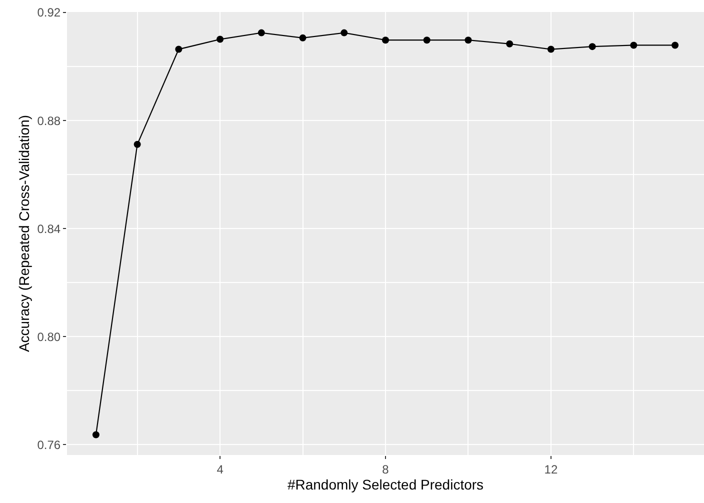 The image size is (704, 503). Describe the element at coordinates (385, 484) in the screenshot. I see `x-axis-title: #Randomly Selected Predictors` at that location.